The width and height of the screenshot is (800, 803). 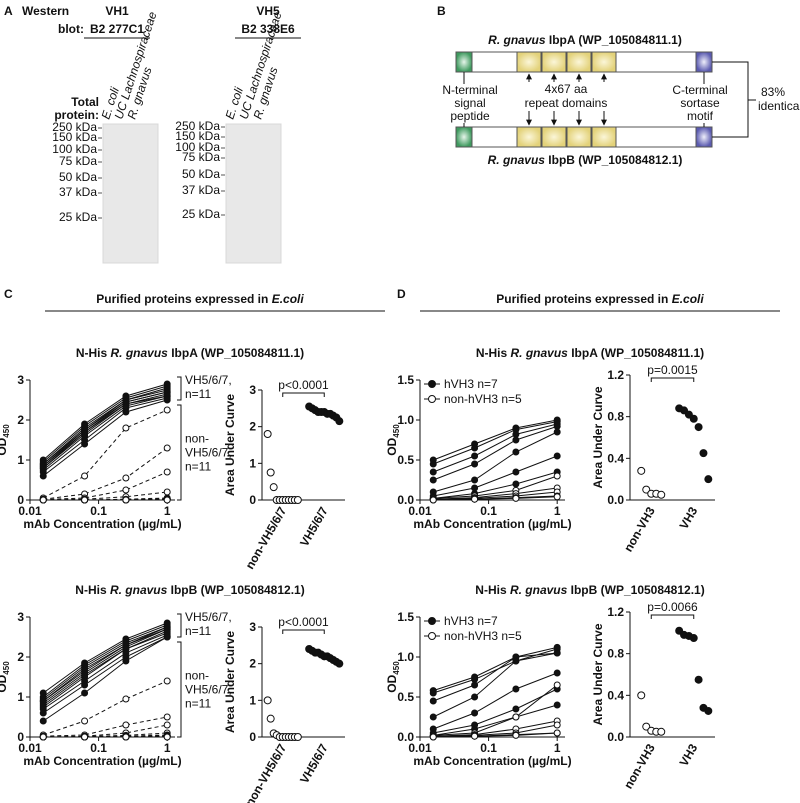 What do you see at coordinates (201, 174) in the screenshot?
I see `marker-label: 50 kDa` at bounding box center [201, 174].